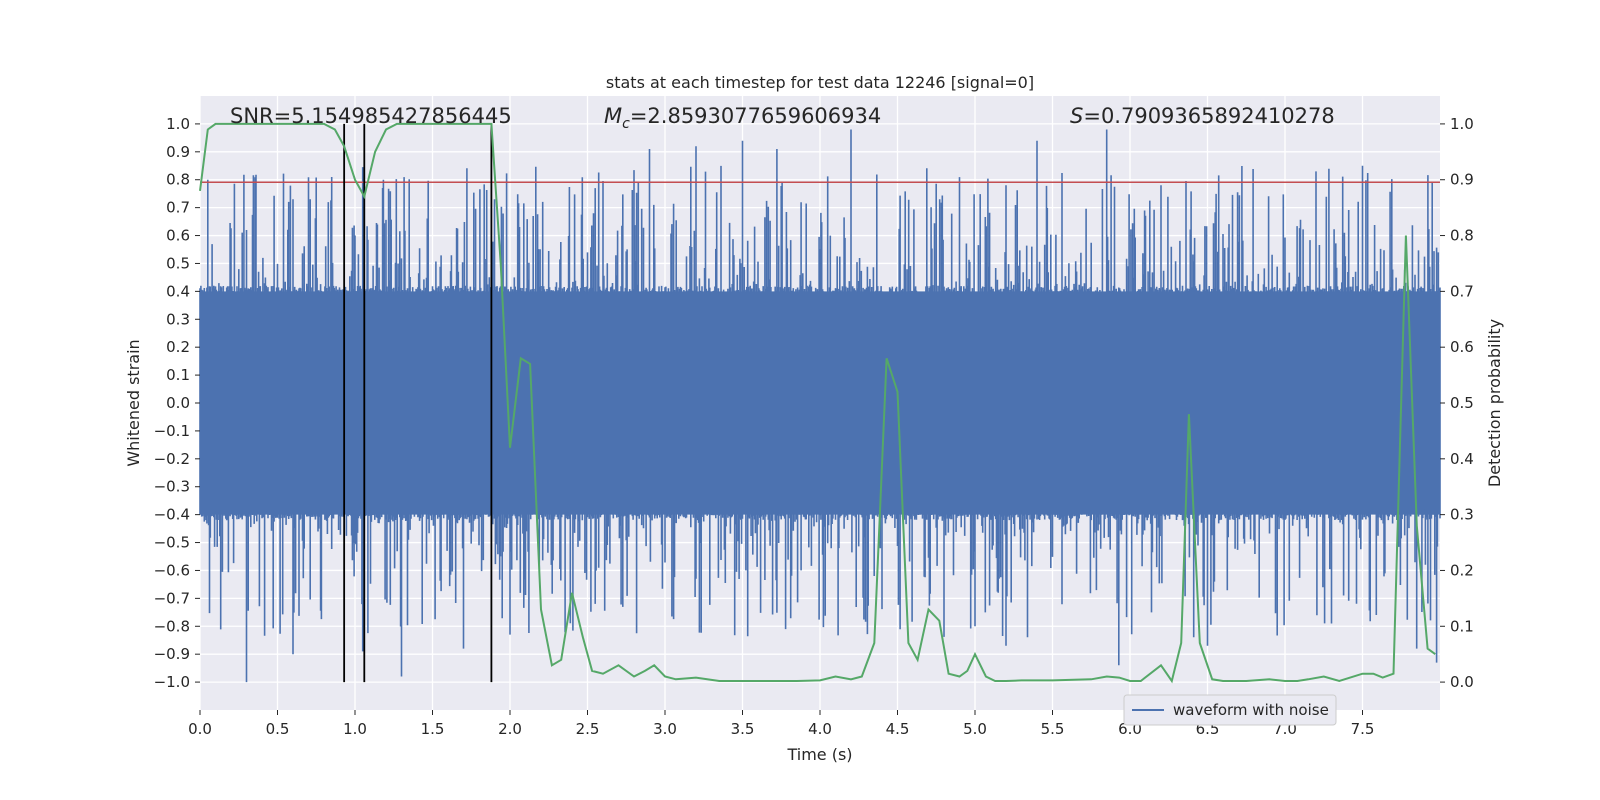  Describe the element at coordinates (1462, 459) in the screenshot. I see `y2-tick-label: 0.4` at that location.